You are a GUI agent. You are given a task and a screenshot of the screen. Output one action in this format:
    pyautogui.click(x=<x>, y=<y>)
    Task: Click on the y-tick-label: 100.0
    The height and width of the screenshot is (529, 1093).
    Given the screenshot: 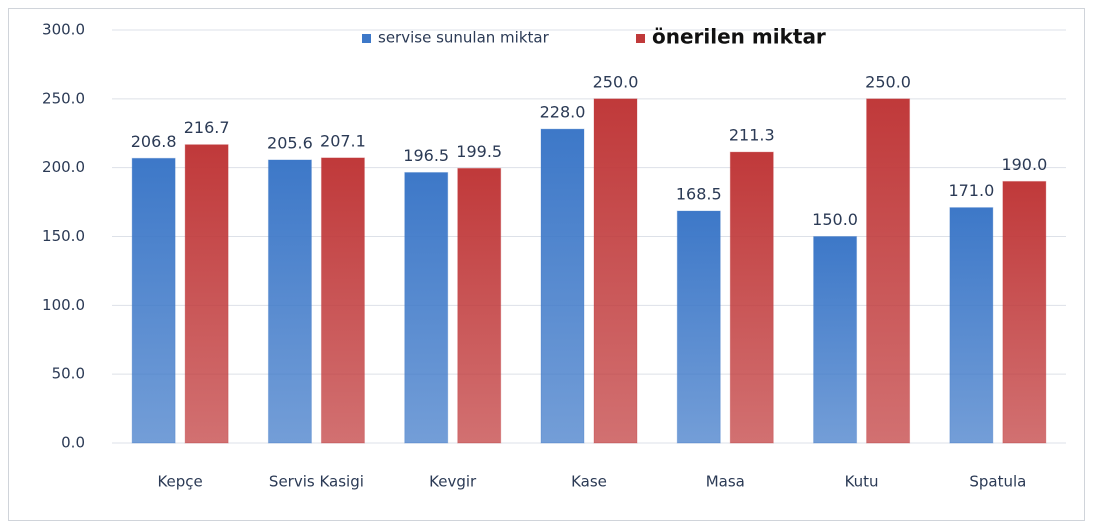 What is the action you would take?
    pyautogui.click(x=63, y=305)
    